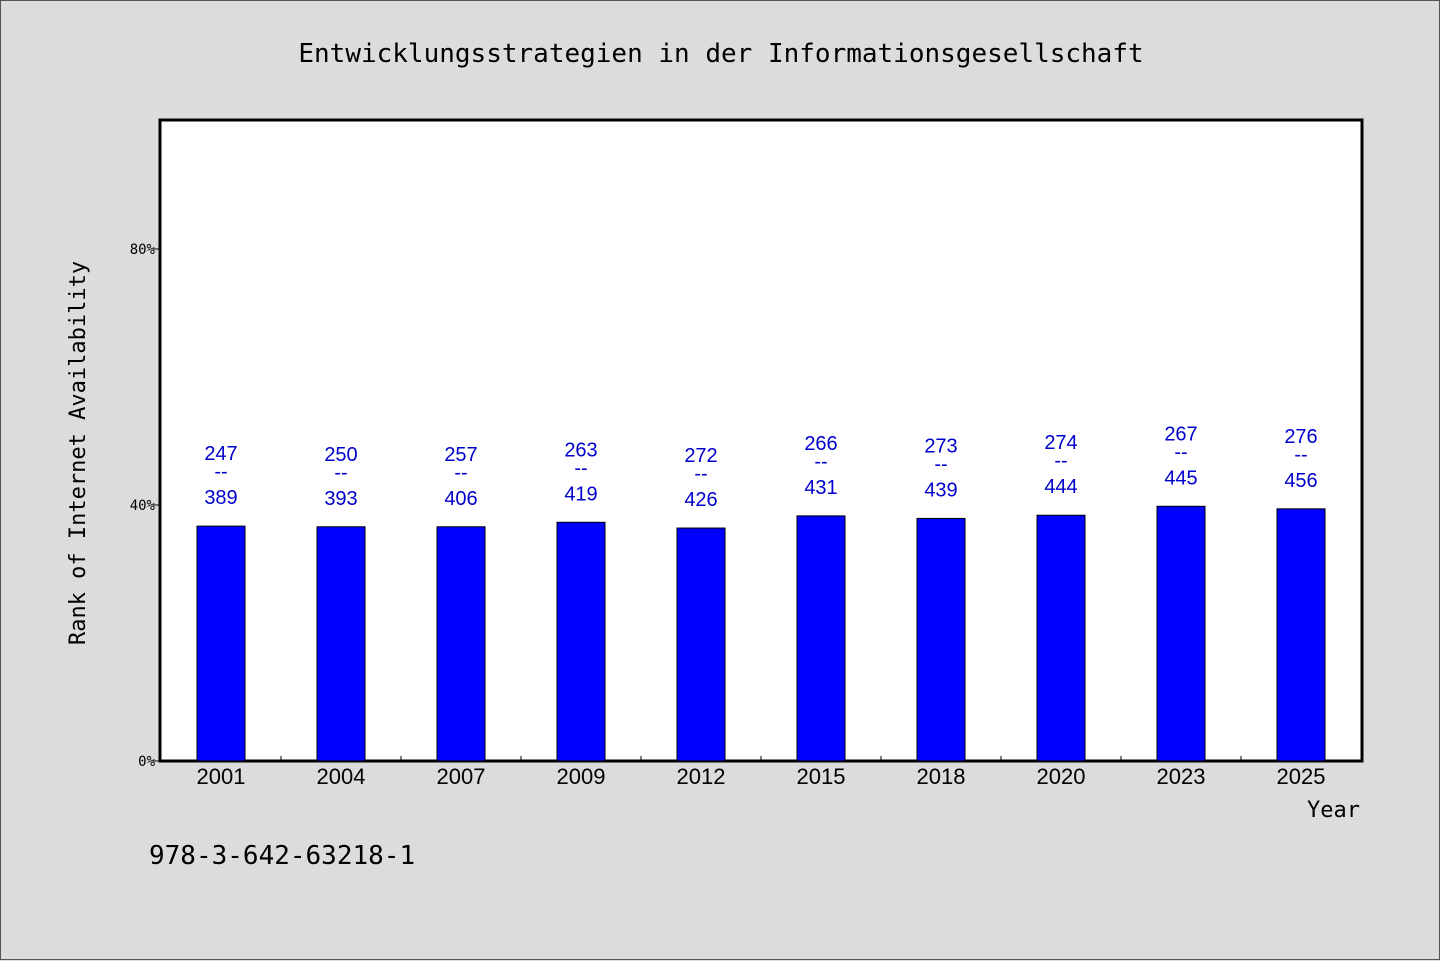  Describe the element at coordinates (1300, 481) in the screenshot. I see `bar-label-bottom: 456` at that location.